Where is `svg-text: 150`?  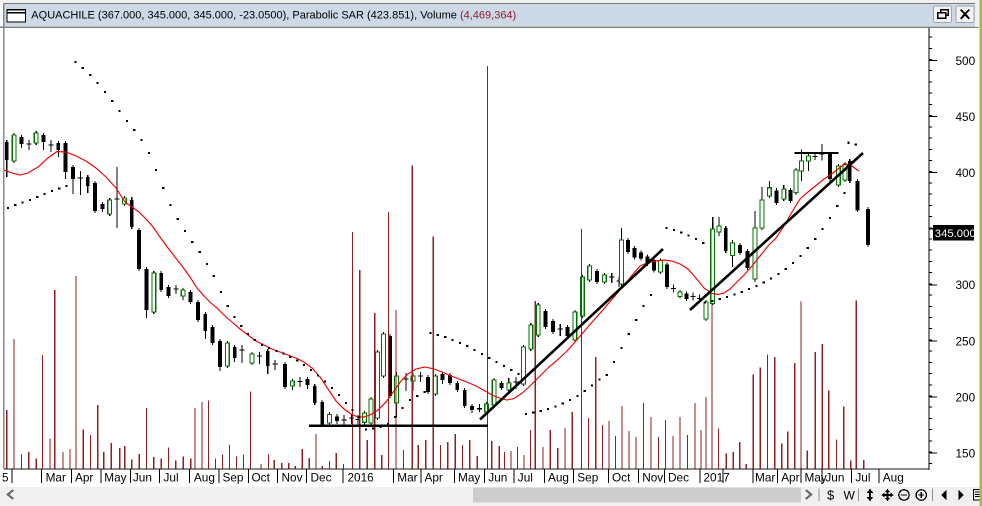
svg-text: 150 is located at coordinates (966, 454).